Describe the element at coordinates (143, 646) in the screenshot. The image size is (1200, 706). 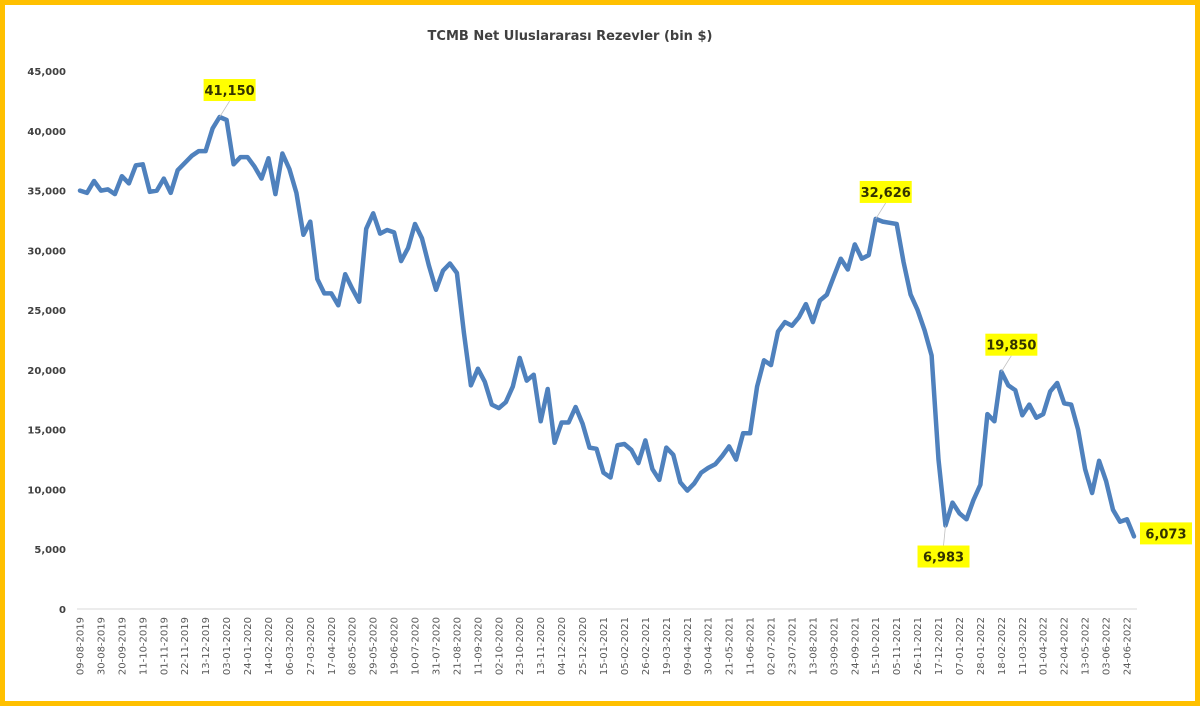
I see `x-tick-label: 11-10-2019` at that location.